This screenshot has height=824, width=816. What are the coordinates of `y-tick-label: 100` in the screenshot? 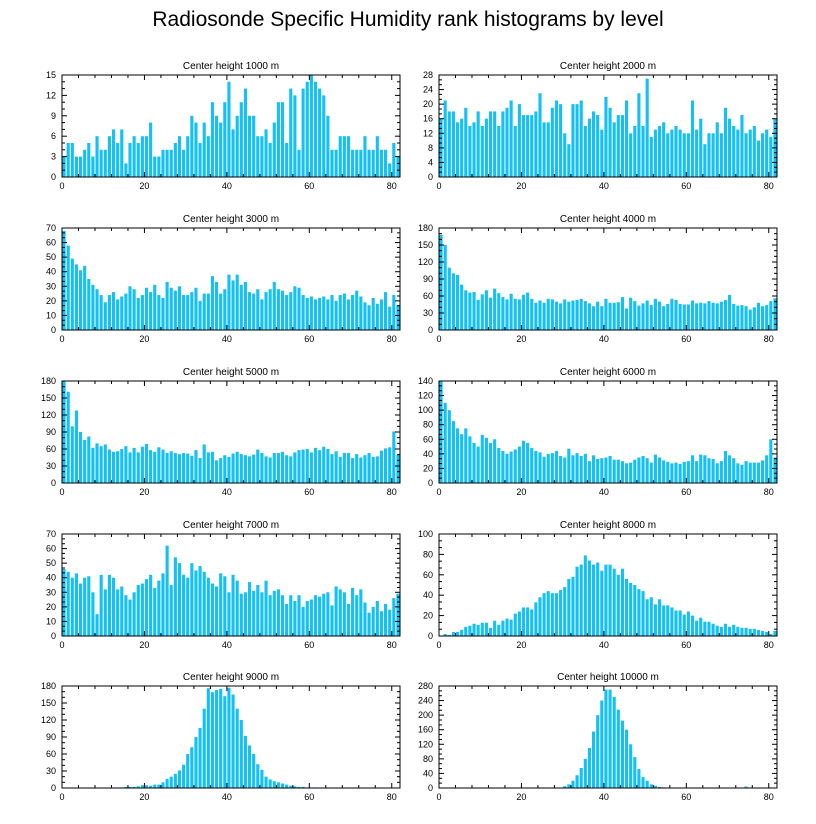 It's located at (425, 410).